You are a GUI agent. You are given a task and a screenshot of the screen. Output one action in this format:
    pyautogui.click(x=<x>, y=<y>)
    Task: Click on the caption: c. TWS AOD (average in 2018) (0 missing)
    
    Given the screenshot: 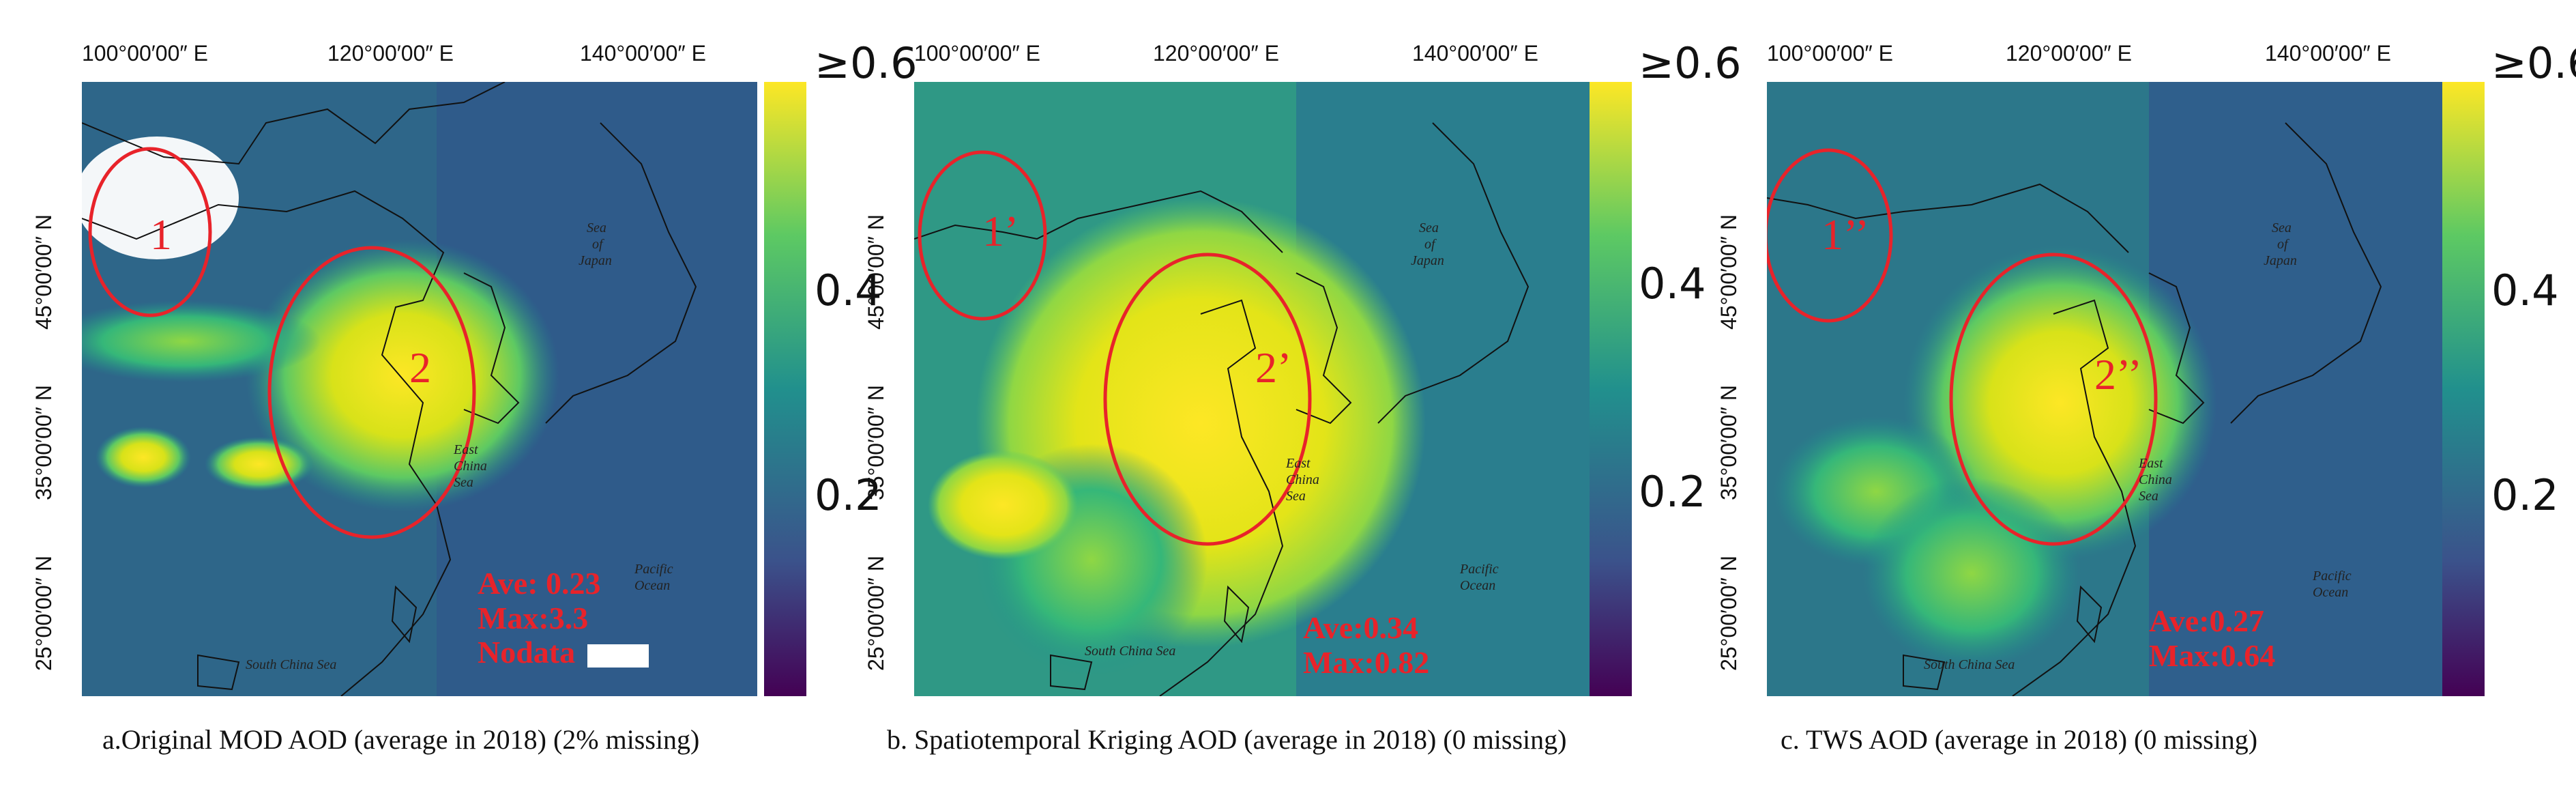 What is the action you would take?
    pyautogui.click(x=2019, y=739)
    